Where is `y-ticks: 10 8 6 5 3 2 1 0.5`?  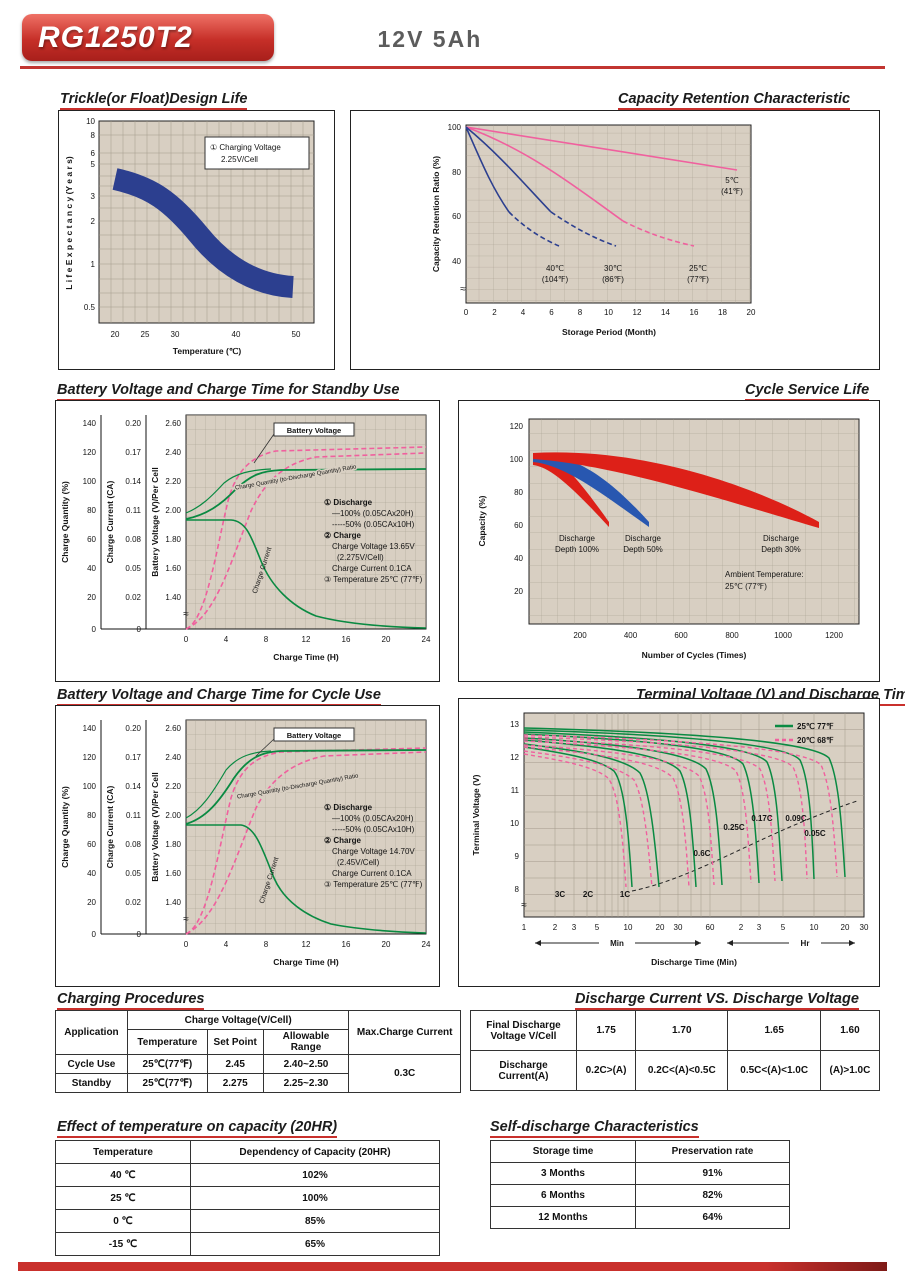
y-ticks: 10 8 6 5 3 2 1 0.5 is located at coordinates (90, 214).